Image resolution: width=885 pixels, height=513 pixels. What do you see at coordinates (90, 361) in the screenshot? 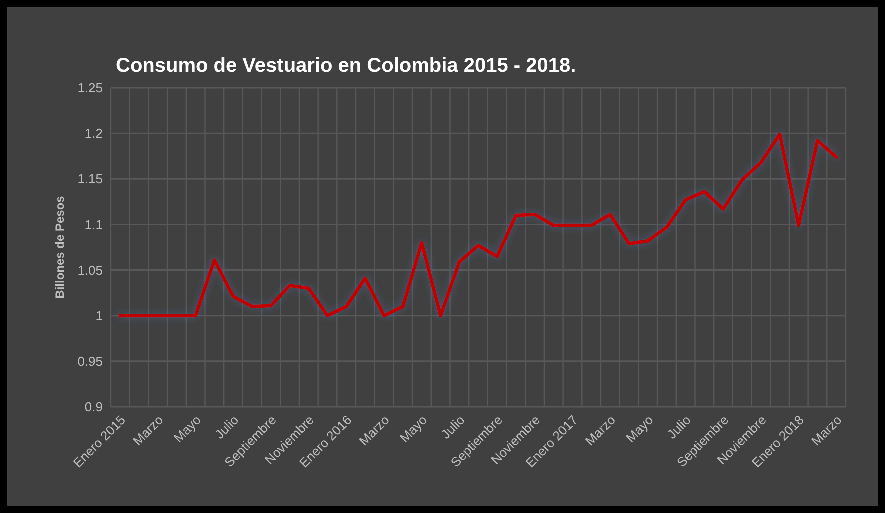
I see `y-tick-label: 0.95` at bounding box center [90, 361].